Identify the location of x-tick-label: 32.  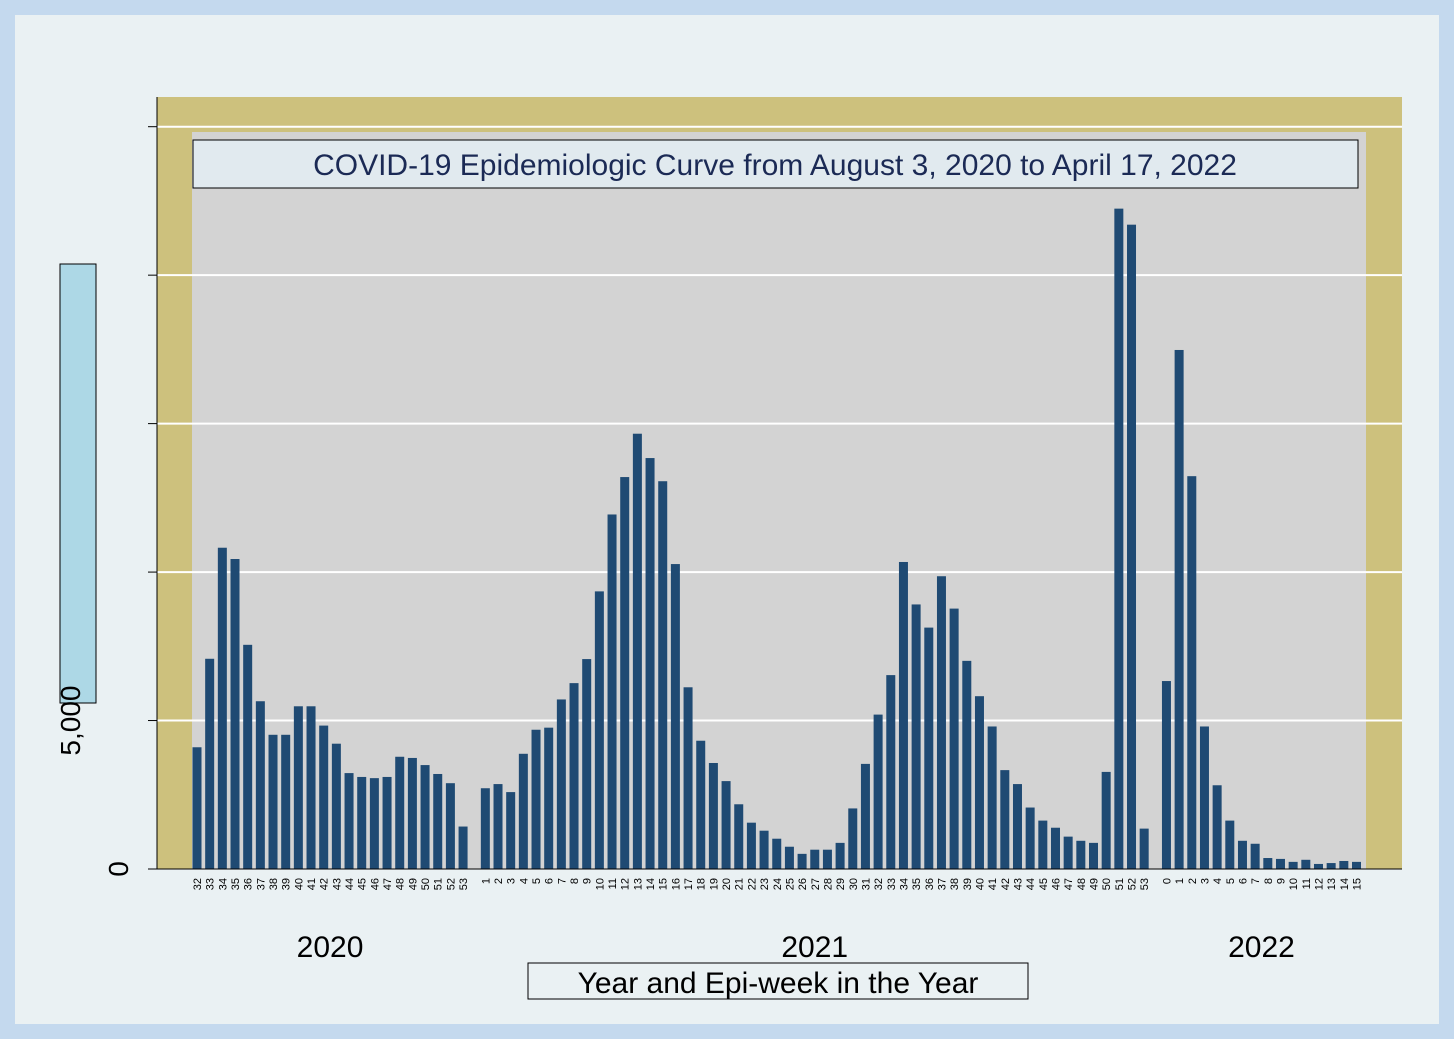
(879, 884).